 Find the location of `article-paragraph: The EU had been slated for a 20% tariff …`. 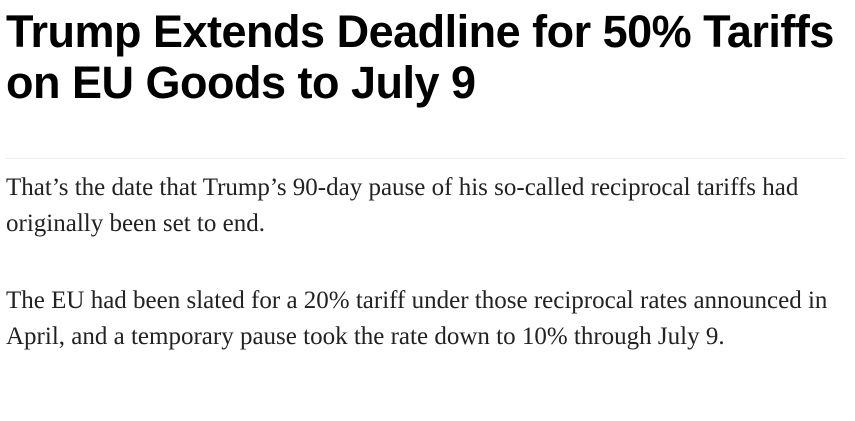

article-paragraph: The EU had been slated for a 20% tariff … is located at coordinates (417, 318).